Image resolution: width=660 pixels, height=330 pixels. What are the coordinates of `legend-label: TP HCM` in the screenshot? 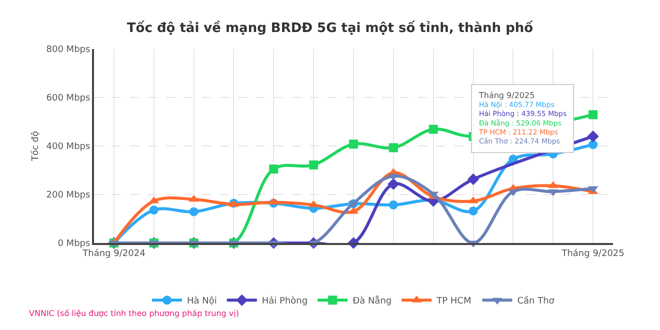 It's located at (454, 301).